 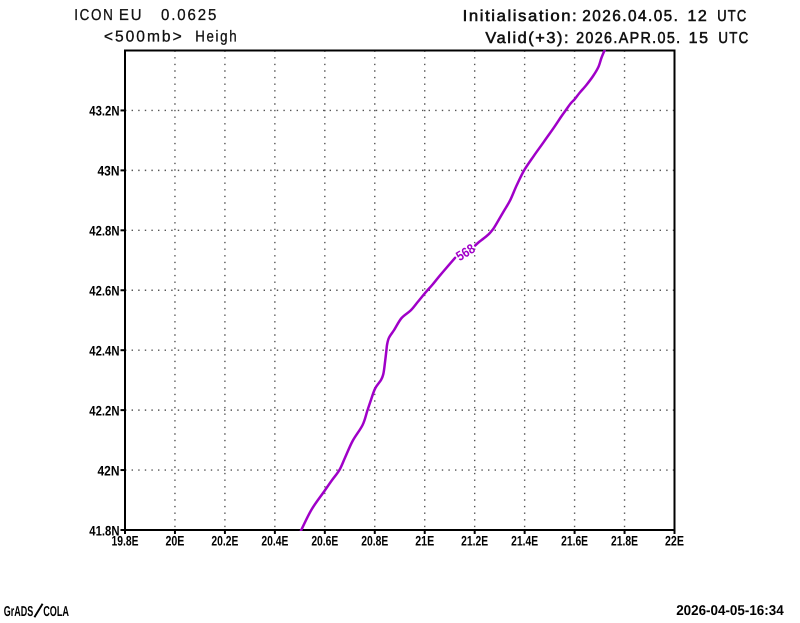 What do you see at coordinates (125, 540) in the screenshot?
I see `svg-text: 19.8E` at bounding box center [125, 540].